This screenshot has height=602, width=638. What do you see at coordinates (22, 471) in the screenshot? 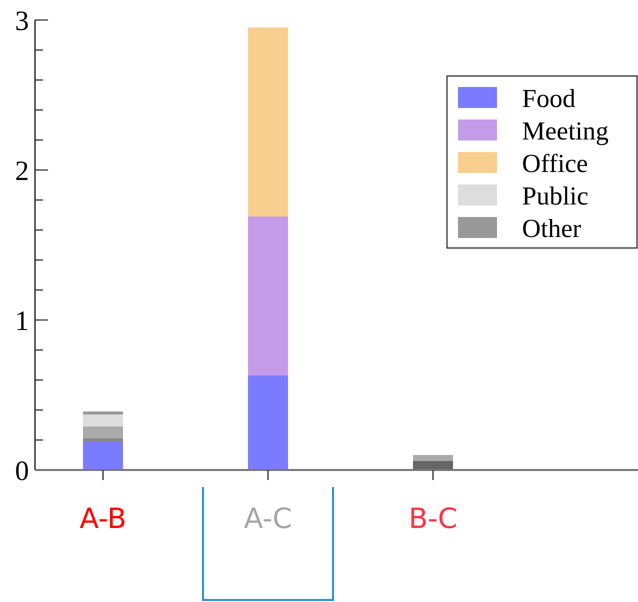
I see `y-tick-label: 0` at bounding box center [22, 471].